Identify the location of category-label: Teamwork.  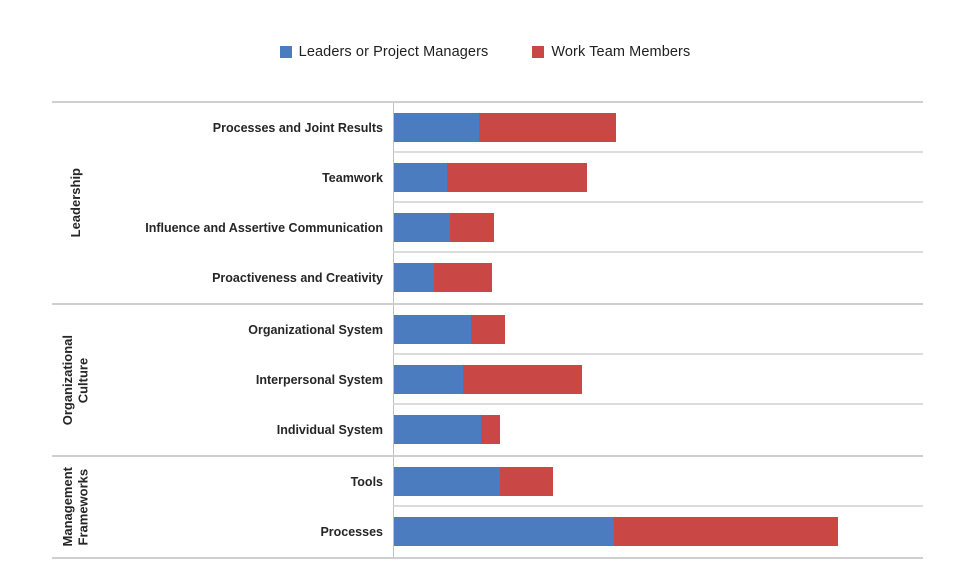
(352, 178).